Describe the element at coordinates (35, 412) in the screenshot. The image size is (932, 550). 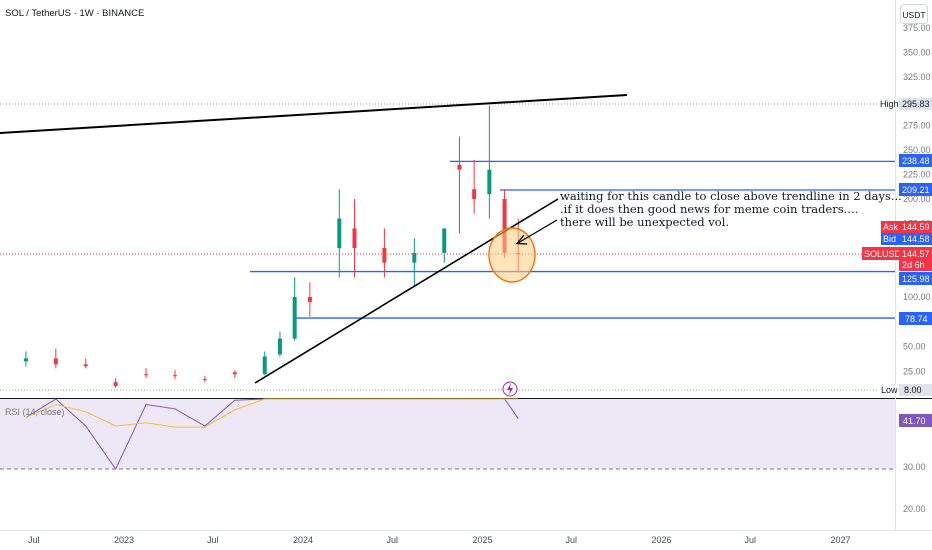
I see `rsi-title: RSI (14, close)` at that location.